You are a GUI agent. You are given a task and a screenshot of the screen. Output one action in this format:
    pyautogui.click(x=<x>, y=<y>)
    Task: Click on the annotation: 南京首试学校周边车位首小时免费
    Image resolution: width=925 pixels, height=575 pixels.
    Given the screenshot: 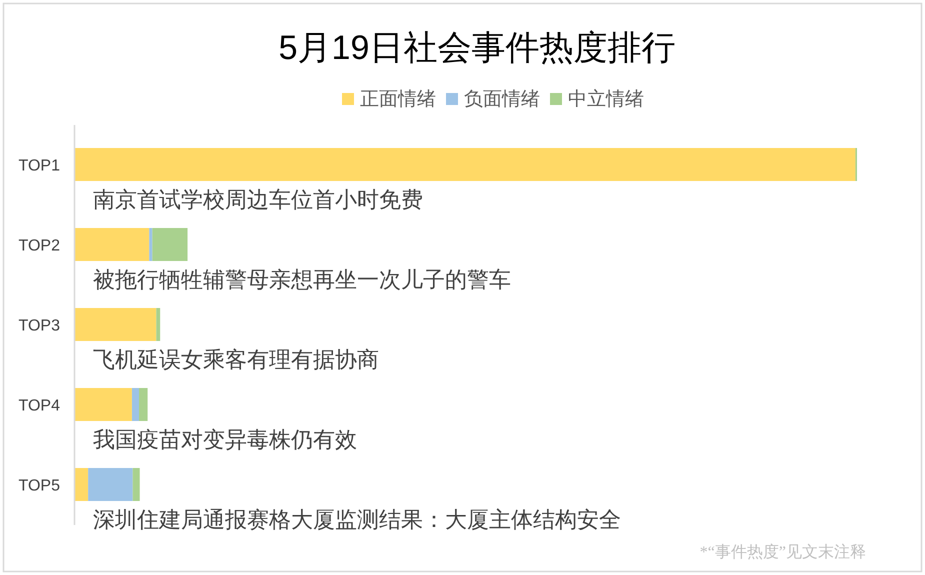 What is the action you would take?
    pyautogui.click(x=258, y=199)
    